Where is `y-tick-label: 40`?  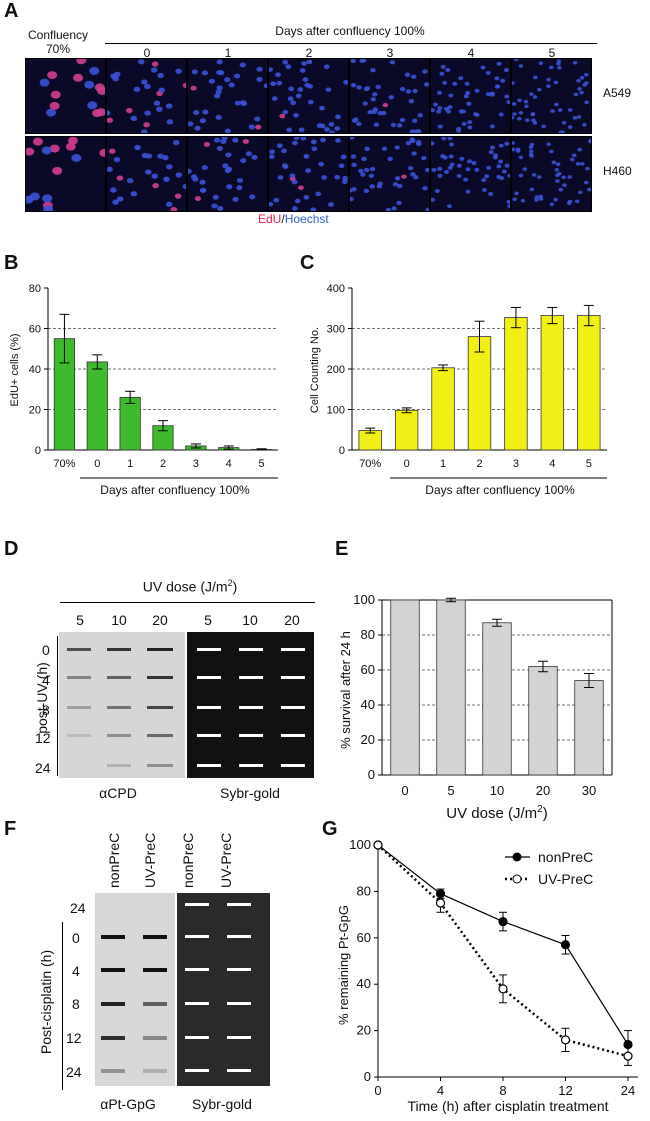 y-tick-label: 40 is located at coordinates (368, 704).